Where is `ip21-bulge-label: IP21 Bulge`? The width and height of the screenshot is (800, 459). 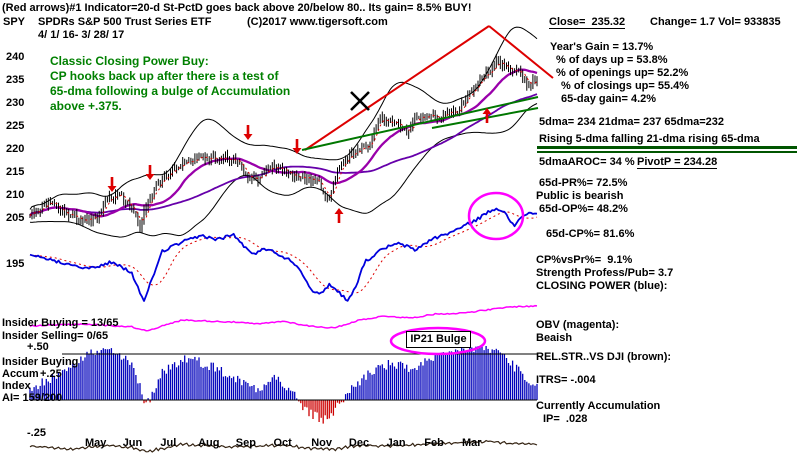
ip21-bulge-label: IP21 Bulge is located at coordinates (438, 339).